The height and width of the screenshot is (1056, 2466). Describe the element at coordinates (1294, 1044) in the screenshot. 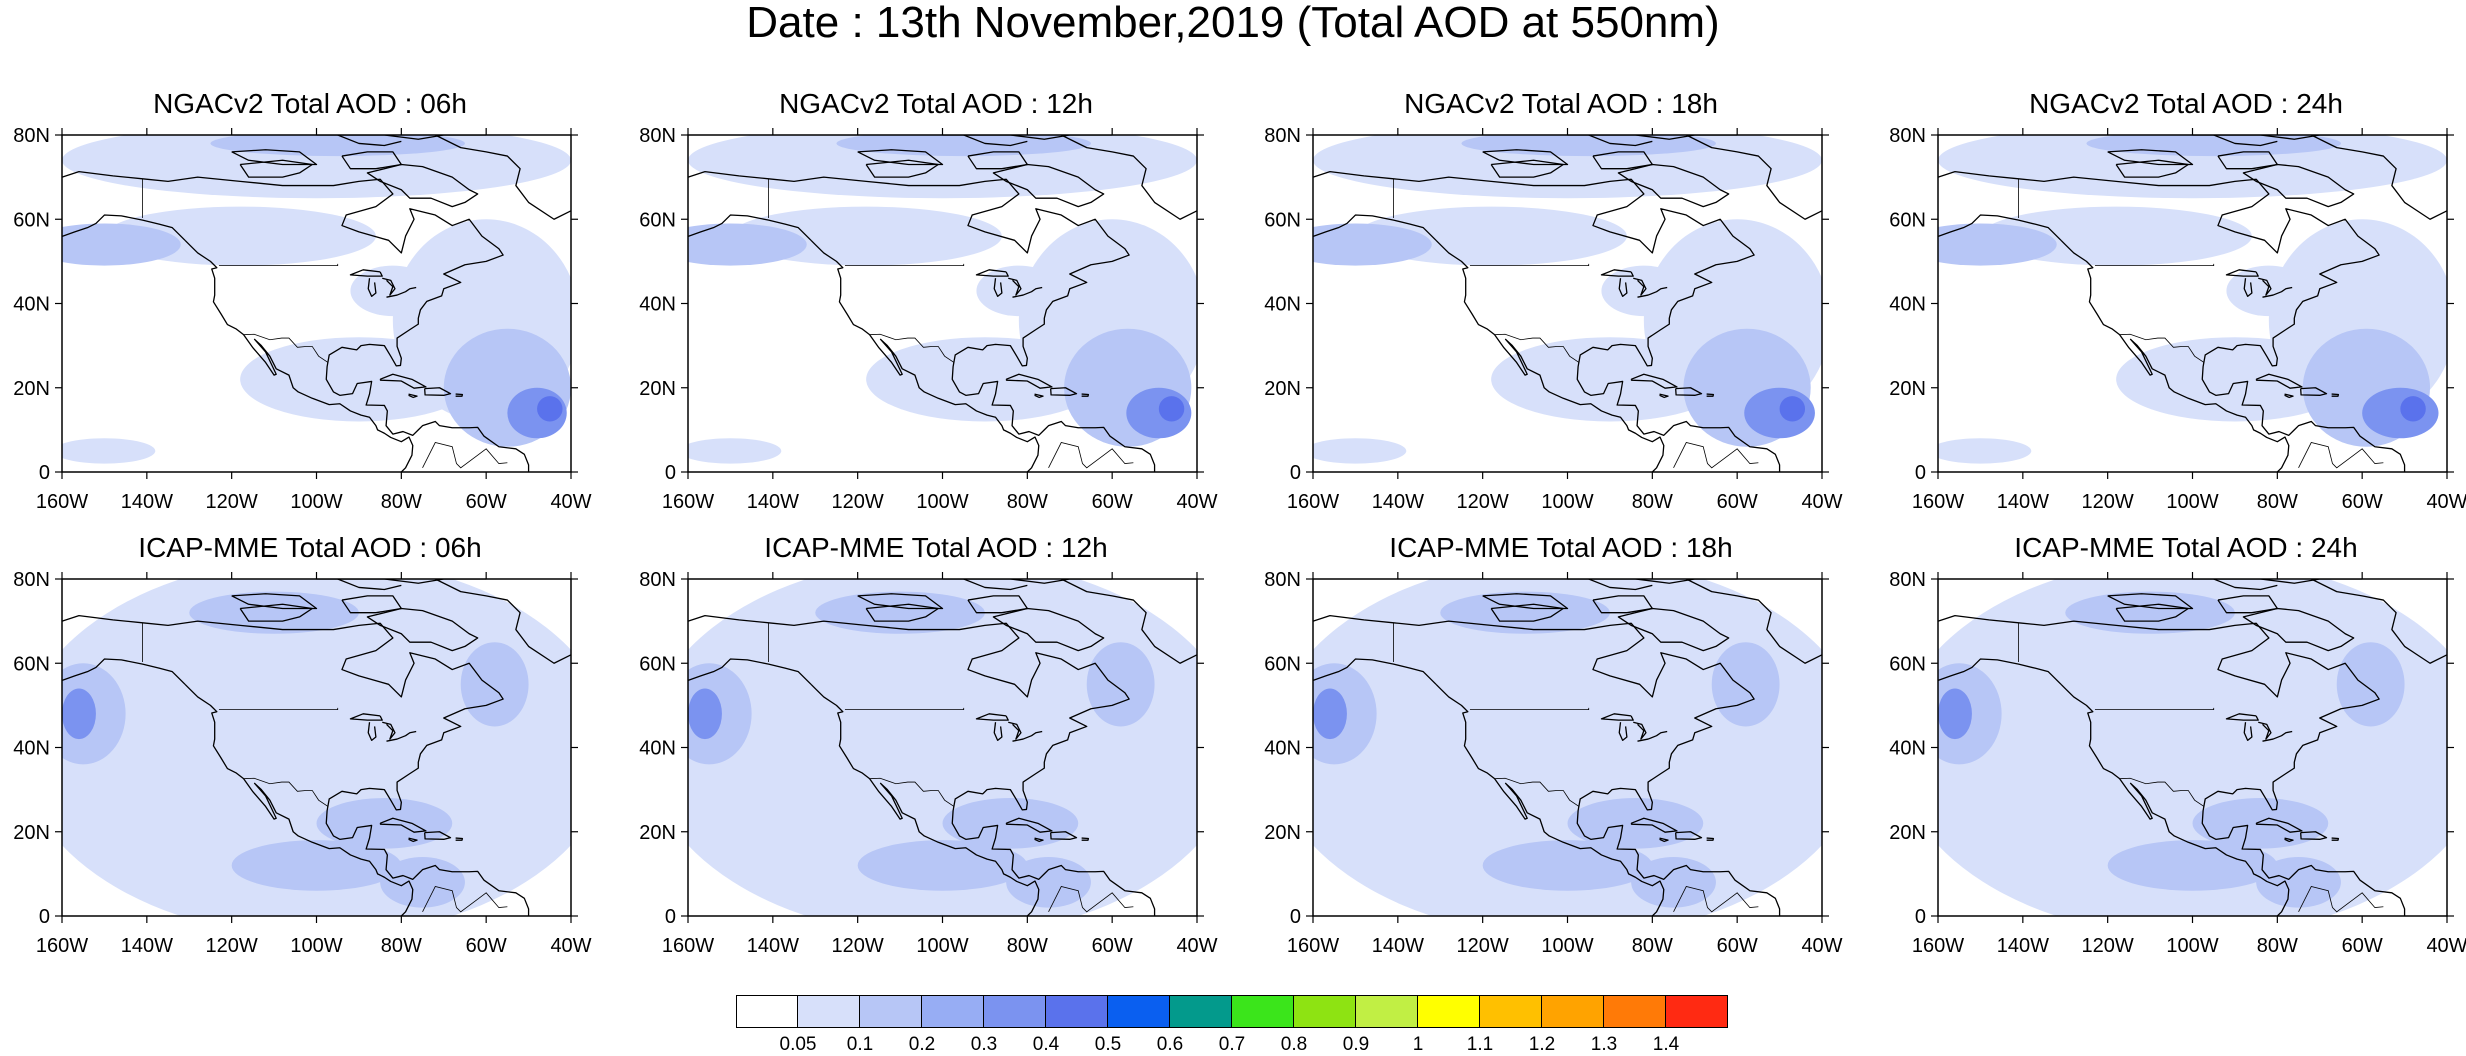

I see `legend-label: 0.8` at that location.